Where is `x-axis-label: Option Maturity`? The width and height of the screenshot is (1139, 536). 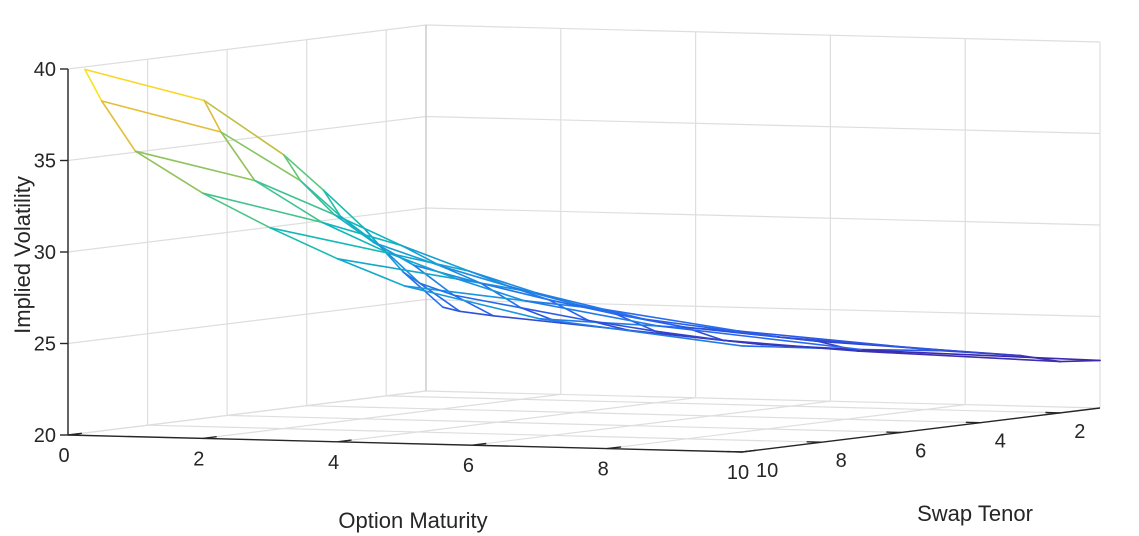 x-axis-label: Option Maturity is located at coordinates (412, 520).